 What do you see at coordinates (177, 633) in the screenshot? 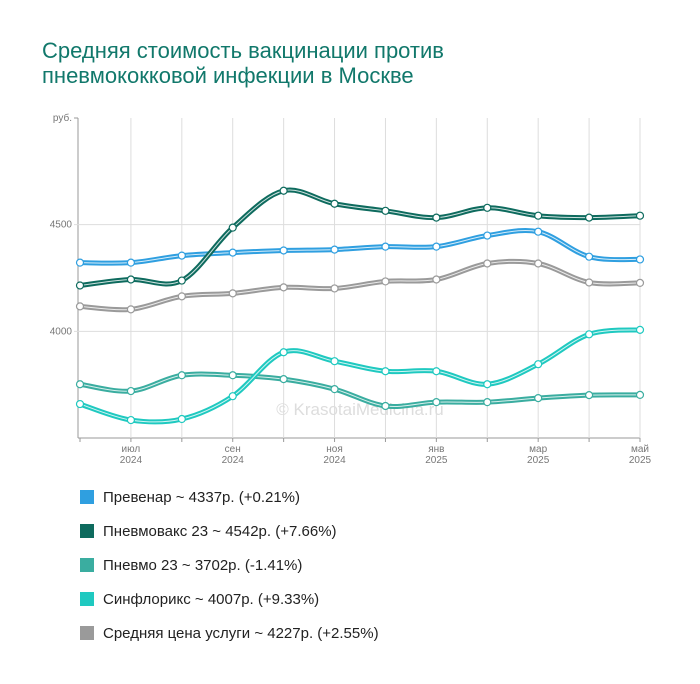
I see `legend-label: Средняя цена услуги` at bounding box center [177, 633].